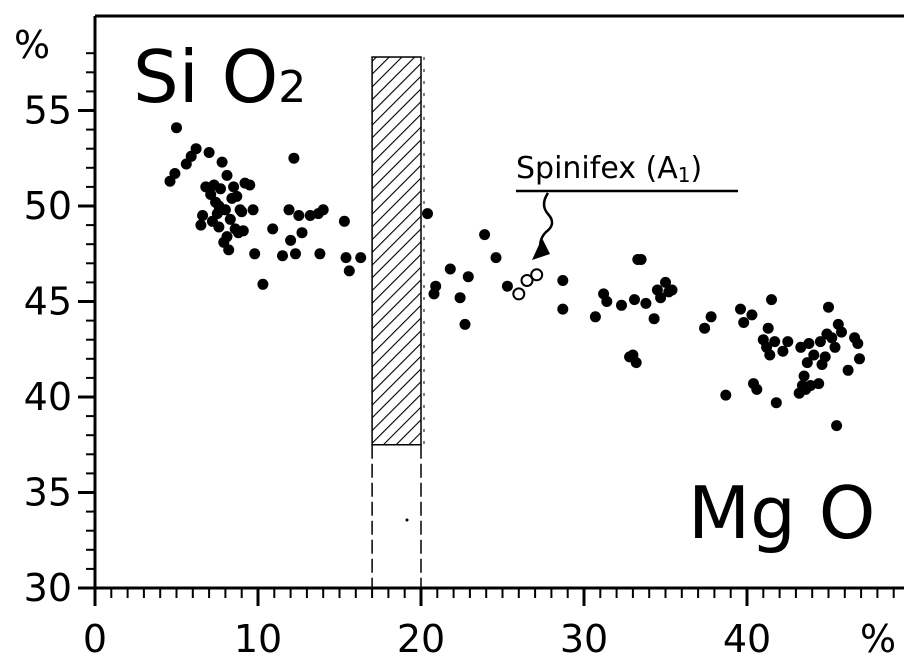  I want to click on hatched-band, so click(396, 251).